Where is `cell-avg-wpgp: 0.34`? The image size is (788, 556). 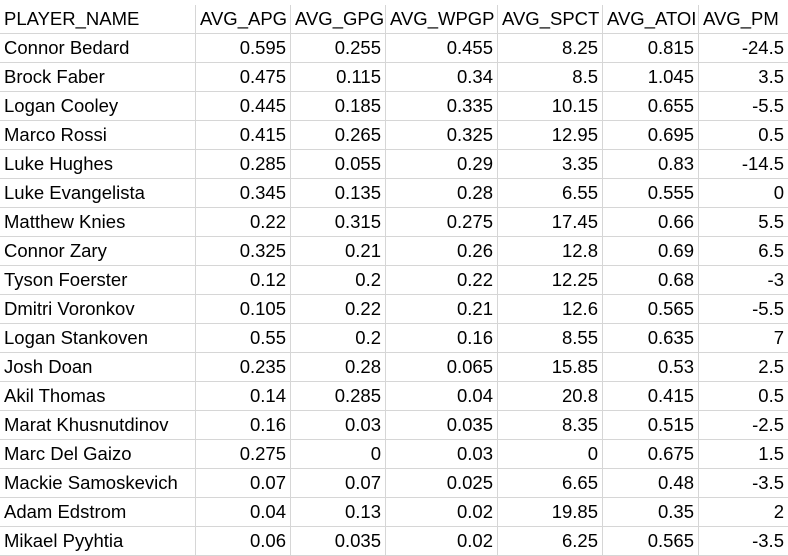
cell-avg-wpgp: 0.34 is located at coordinates (442, 77).